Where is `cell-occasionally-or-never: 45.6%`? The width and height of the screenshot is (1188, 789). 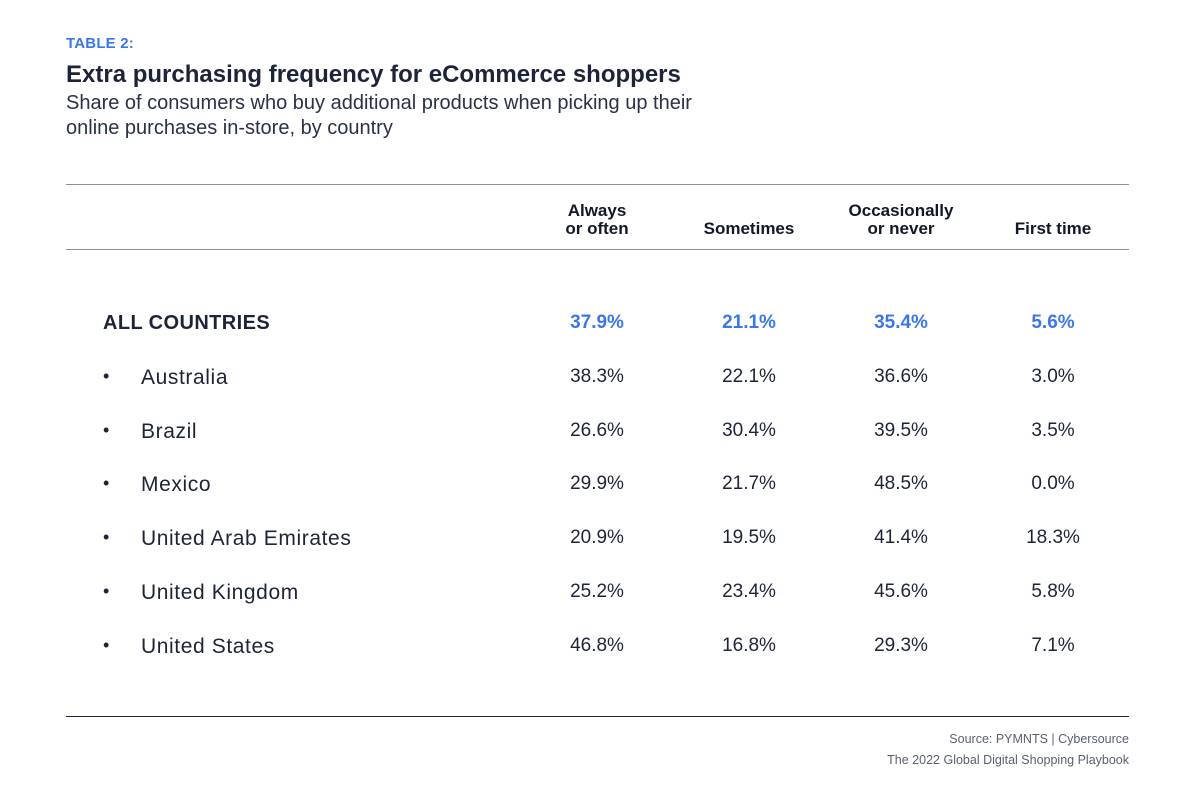 cell-occasionally-or-never: 45.6% is located at coordinates (901, 591).